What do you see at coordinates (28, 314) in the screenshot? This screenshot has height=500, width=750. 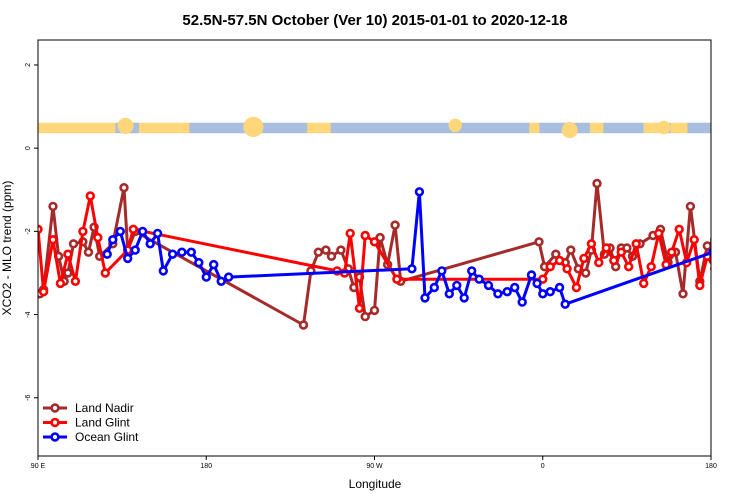 I see `y-tick-label: -4` at bounding box center [28, 314].